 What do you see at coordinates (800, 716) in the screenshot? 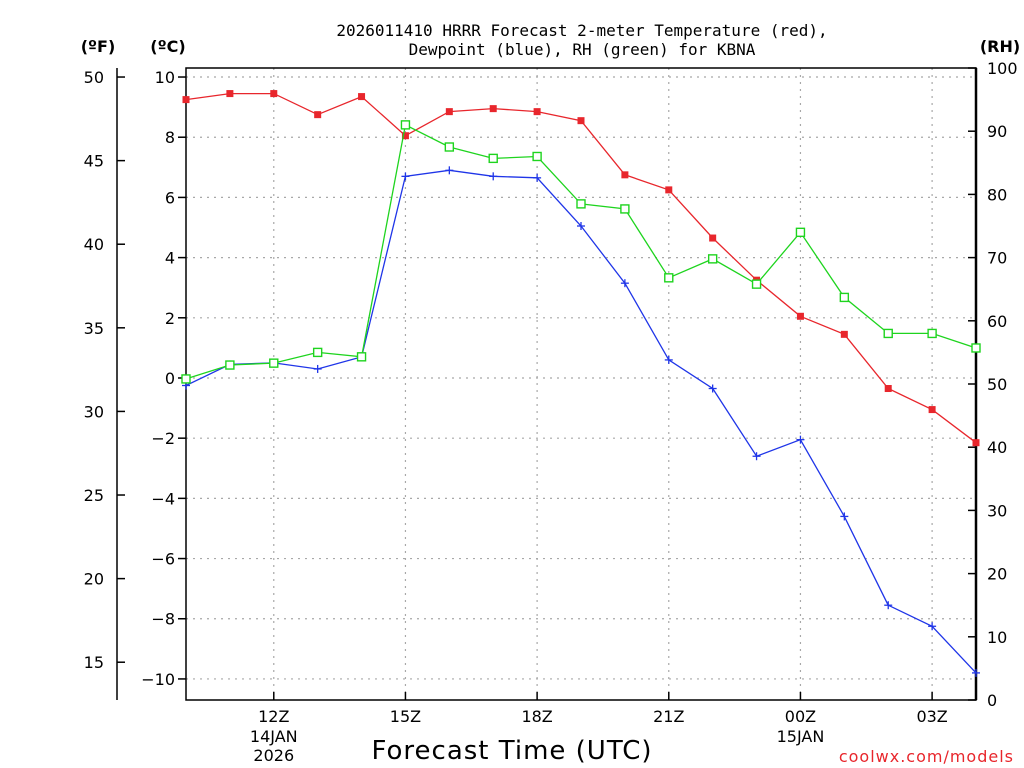
I see `time-tick-label: 00Z` at bounding box center [800, 716].